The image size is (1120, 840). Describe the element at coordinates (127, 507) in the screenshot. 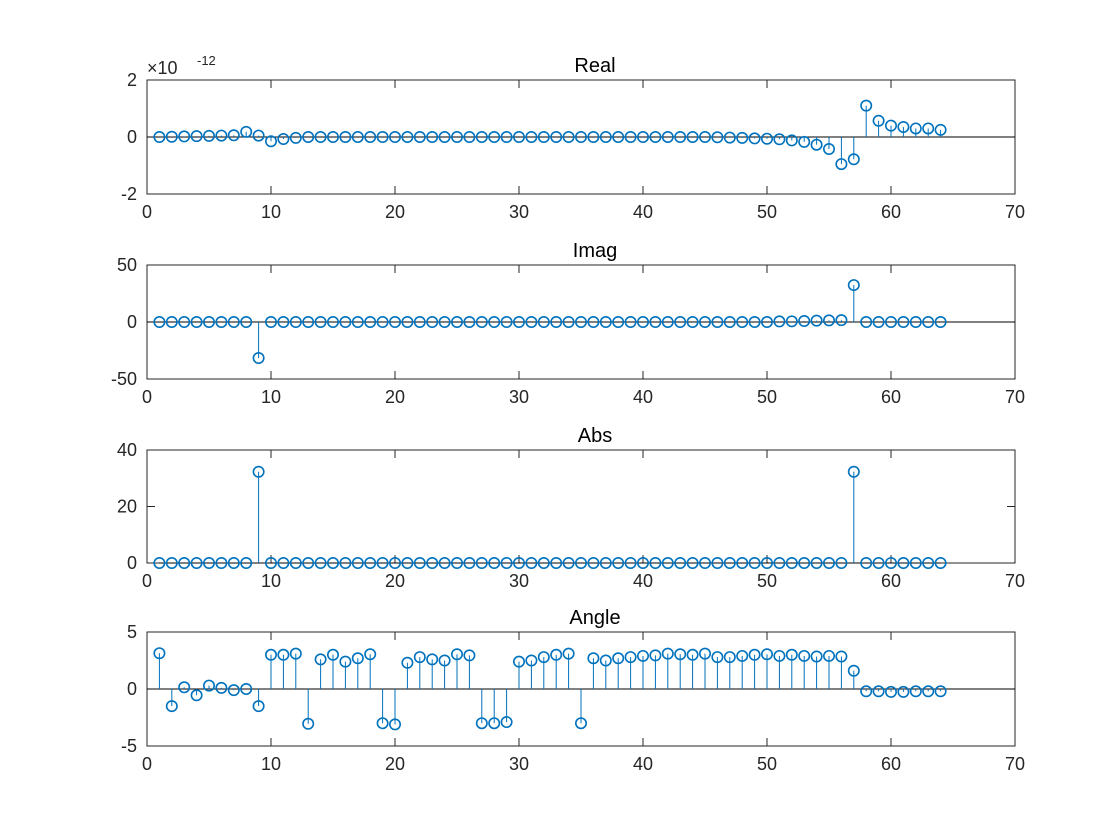

I see `y-tick-label: 20` at that location.